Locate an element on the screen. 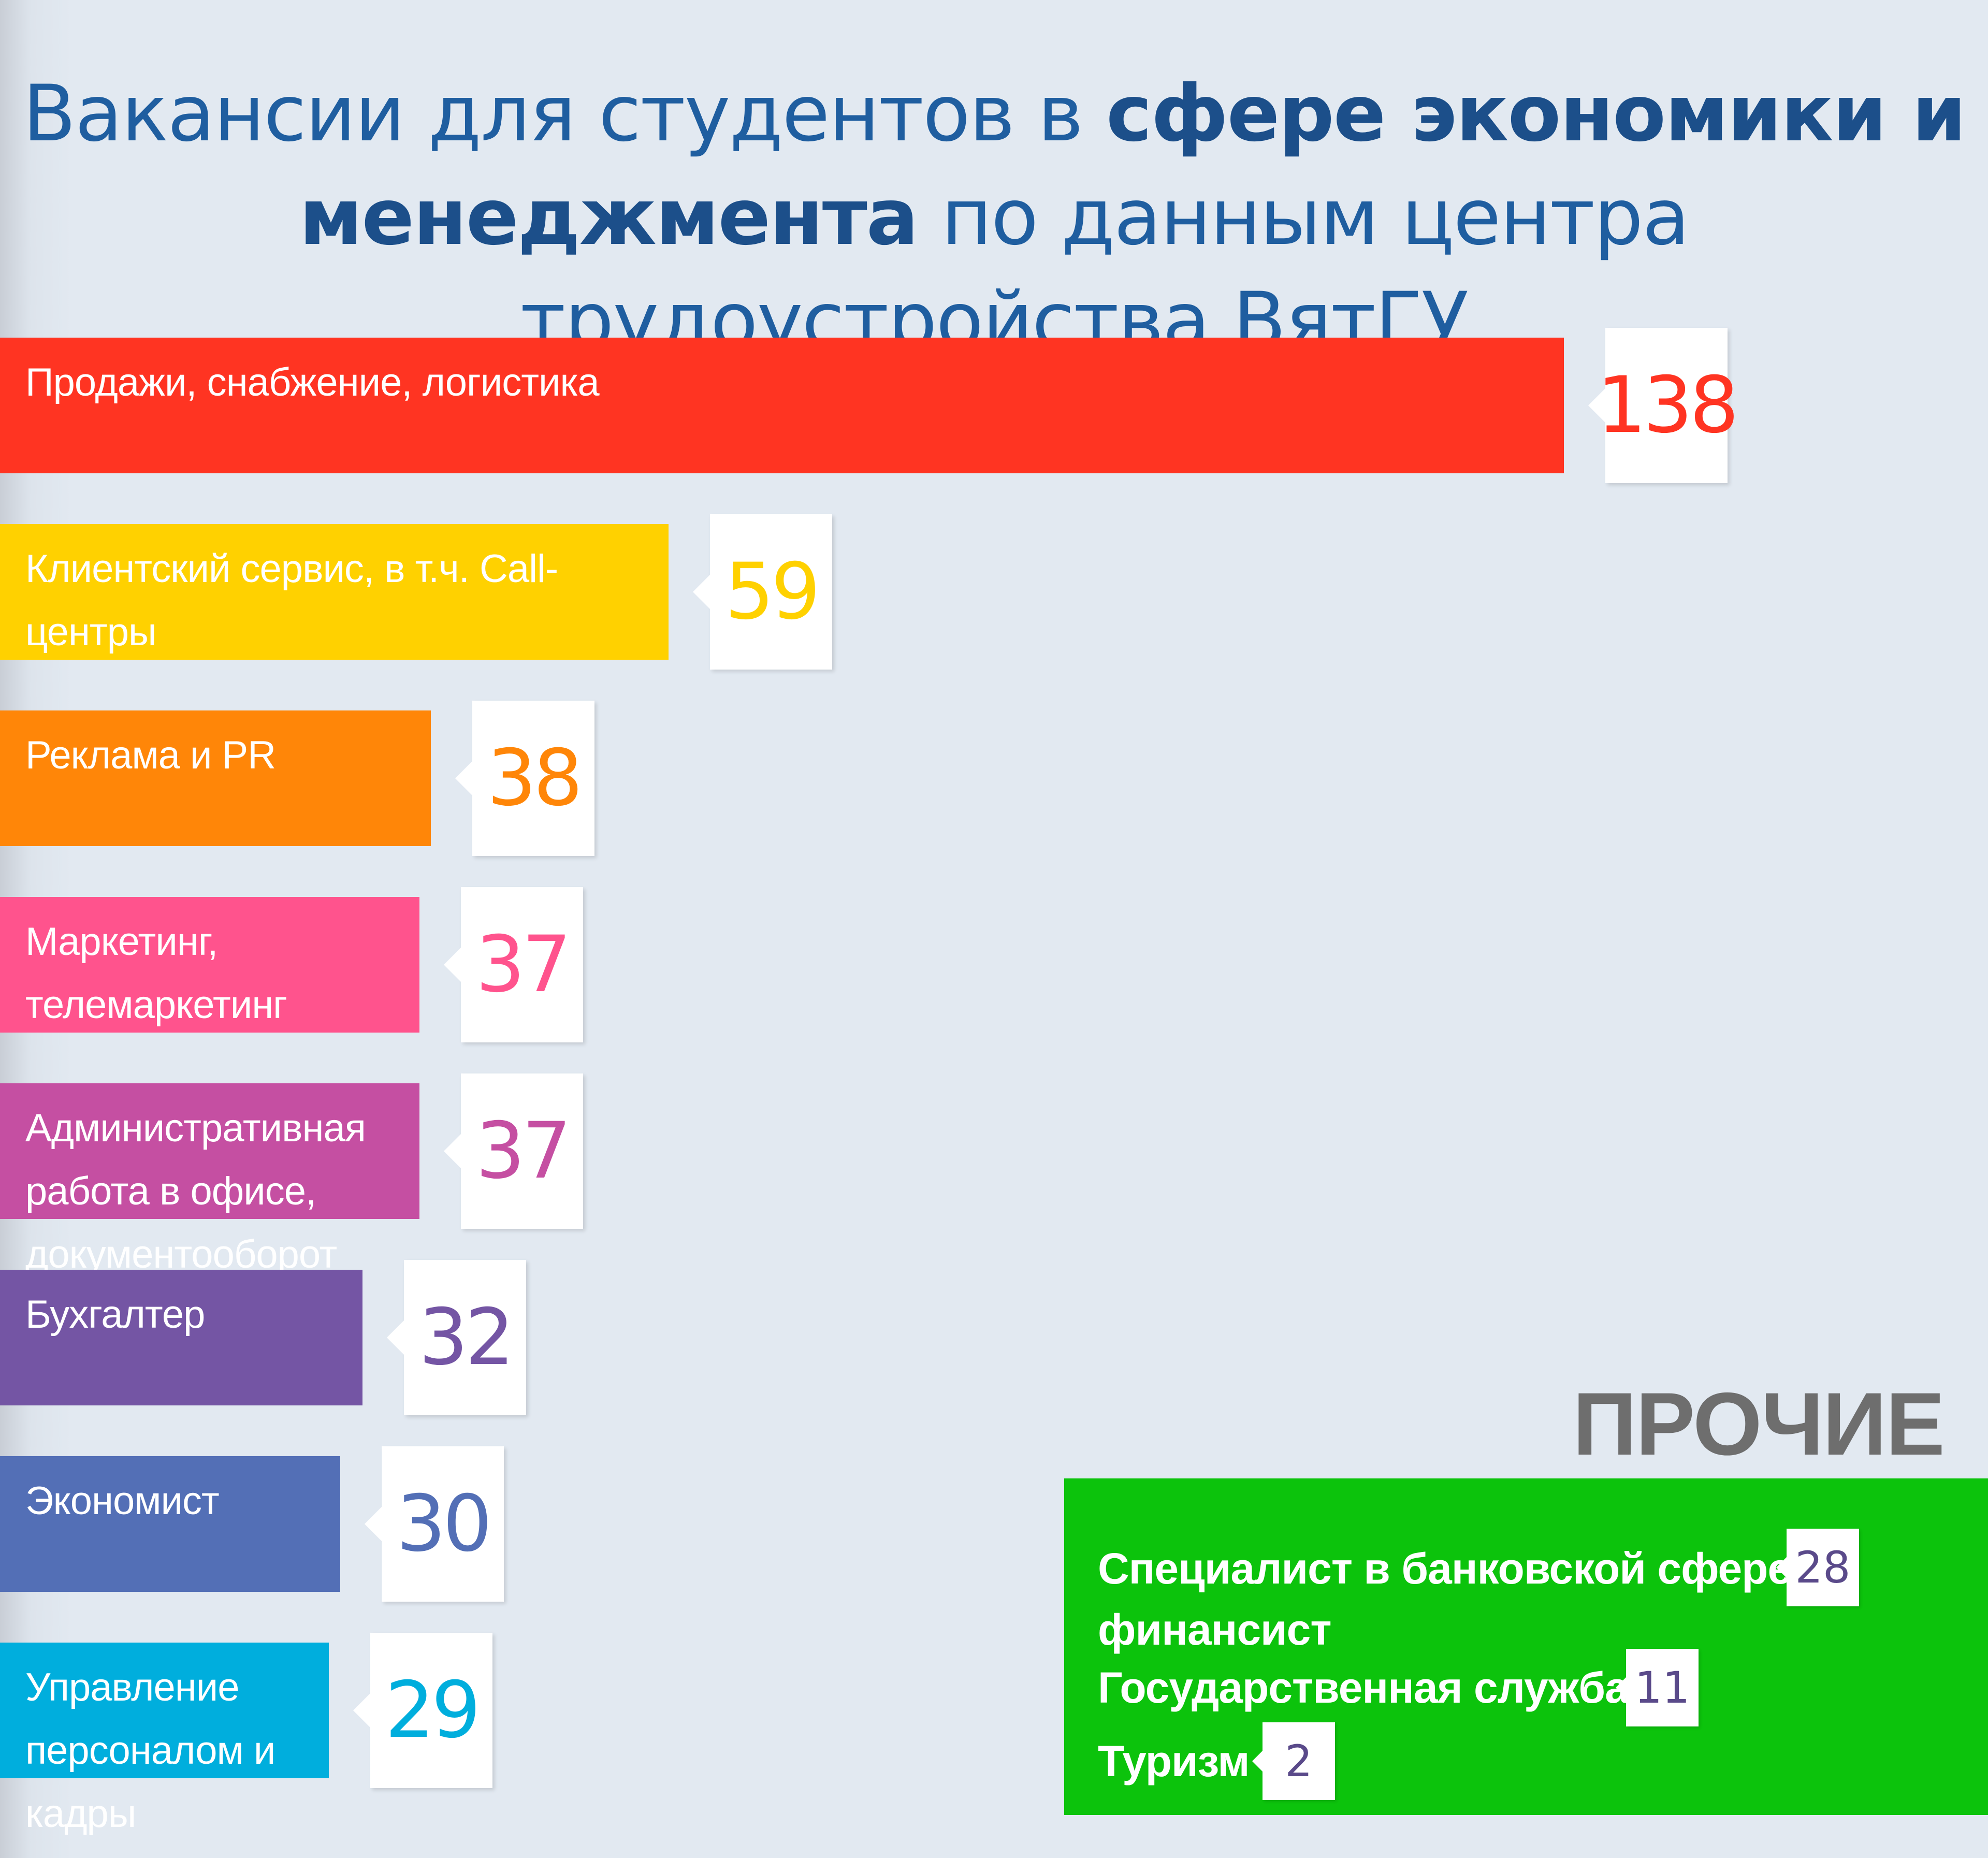  others-value-banking: 28 is located at coordinates (1823, 1567).